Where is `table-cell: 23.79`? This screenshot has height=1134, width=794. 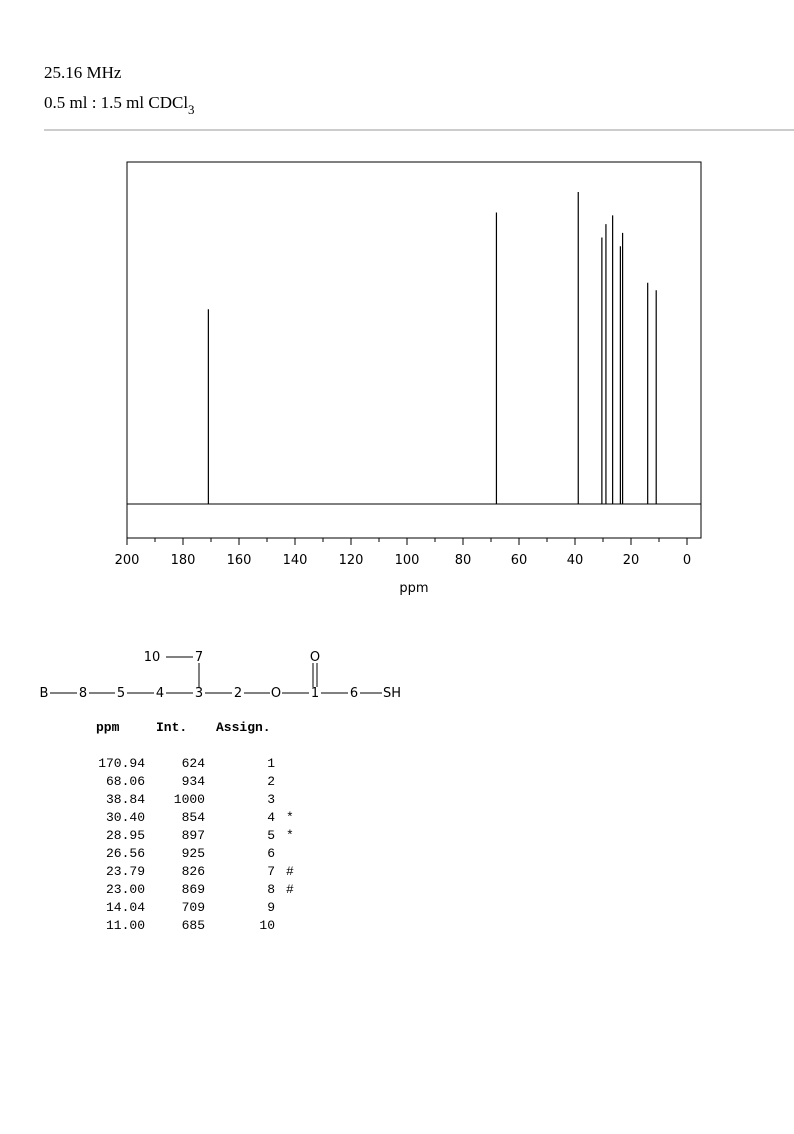 table-cell: 23.79 is located at coordinates (125, 871).